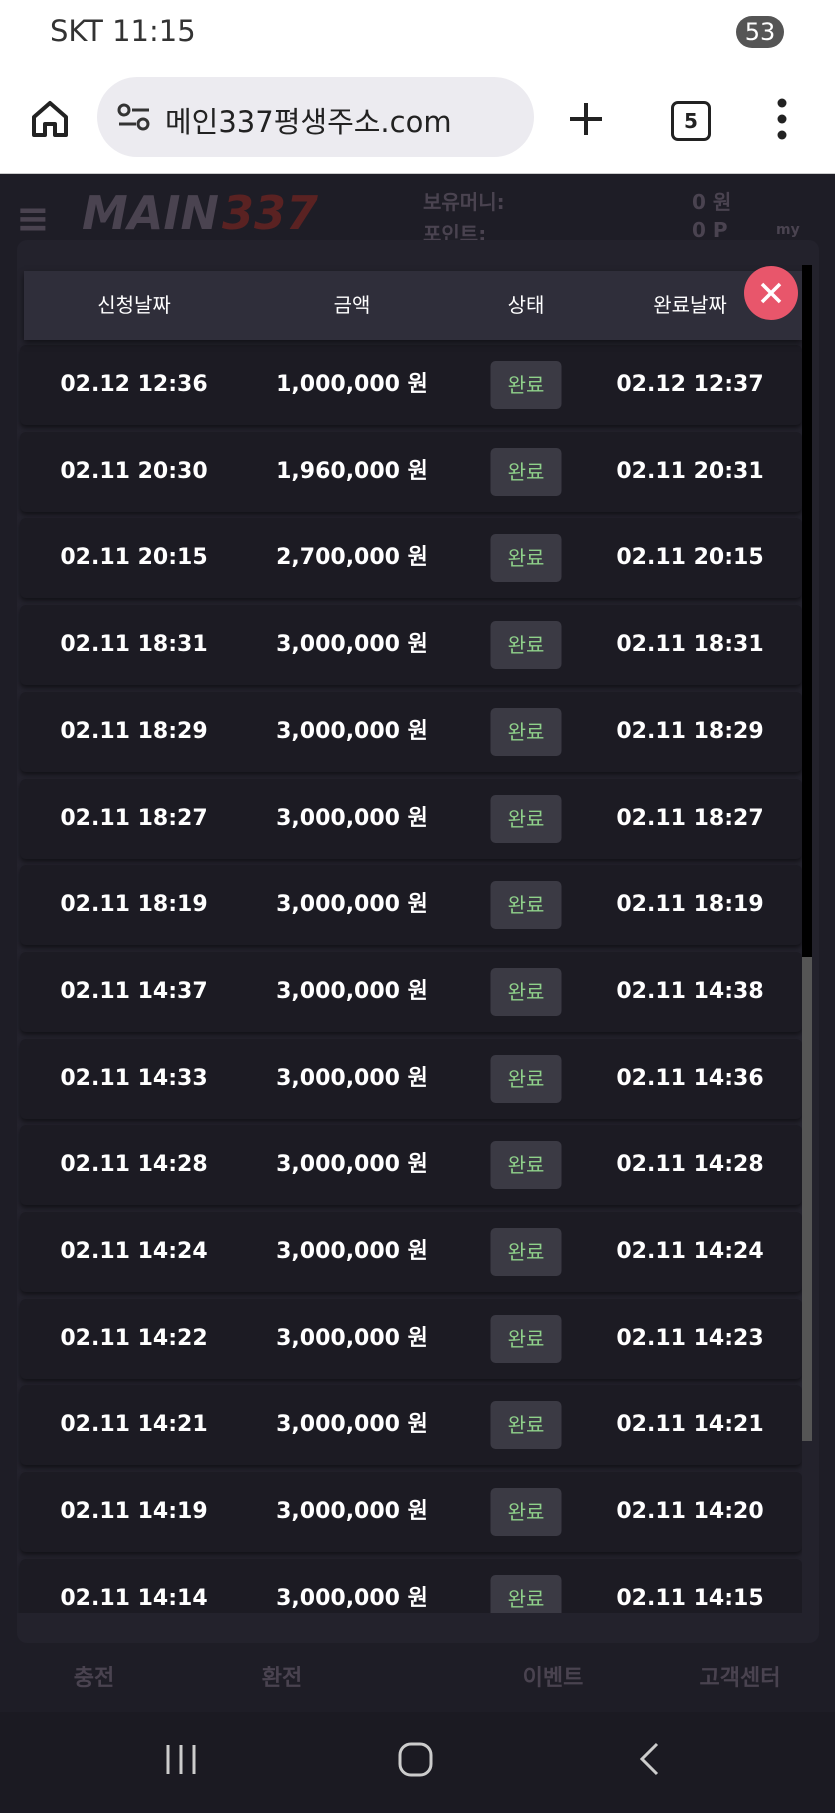 The height and width of the screenshot is (1813, 835). I want to click on amount: 1,000,000 원, so click(352, 384).